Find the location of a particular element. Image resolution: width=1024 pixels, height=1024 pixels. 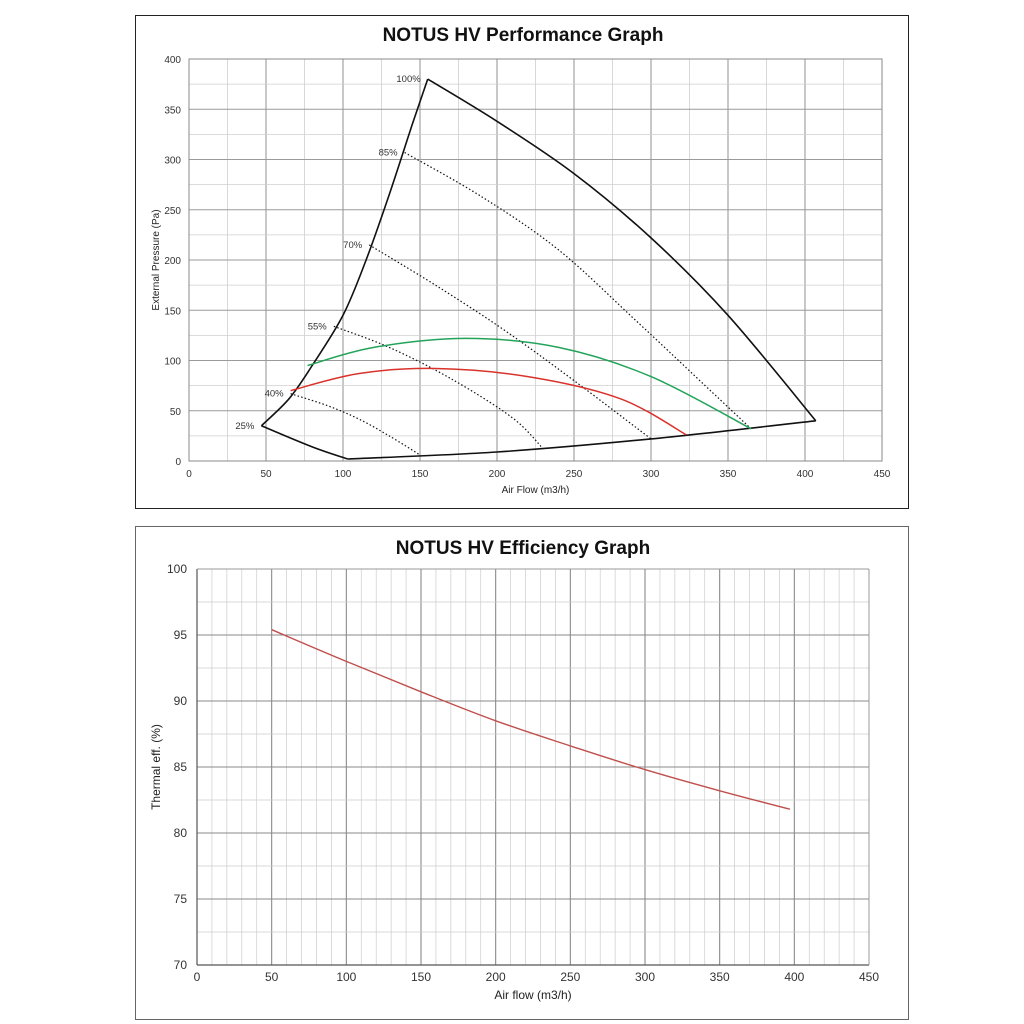

y-tick-label: 70 is located at coordinates (181, 965).